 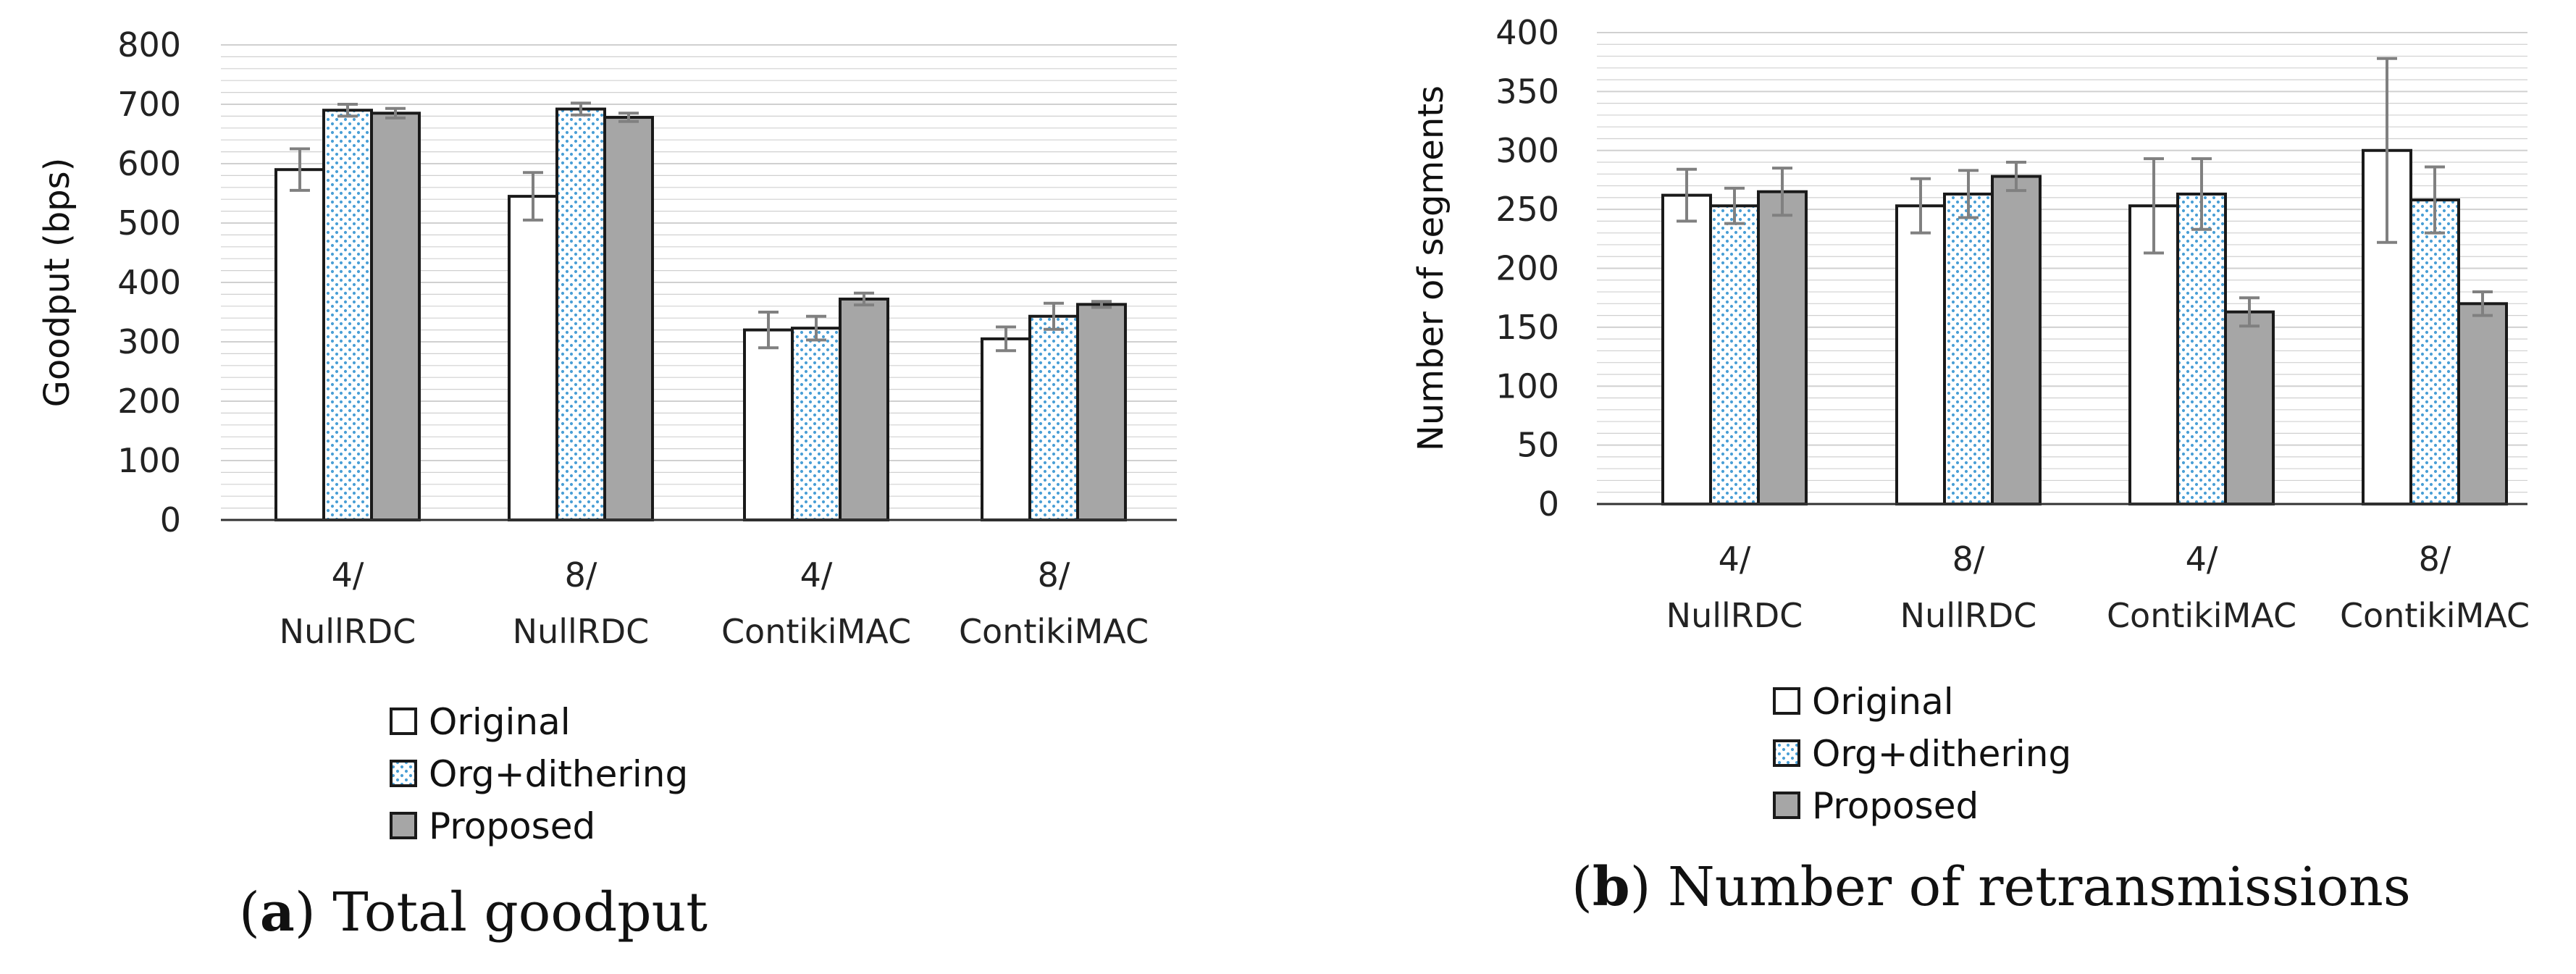 I want to click on y-tick-label: 150, so click(x=1527, y=327).